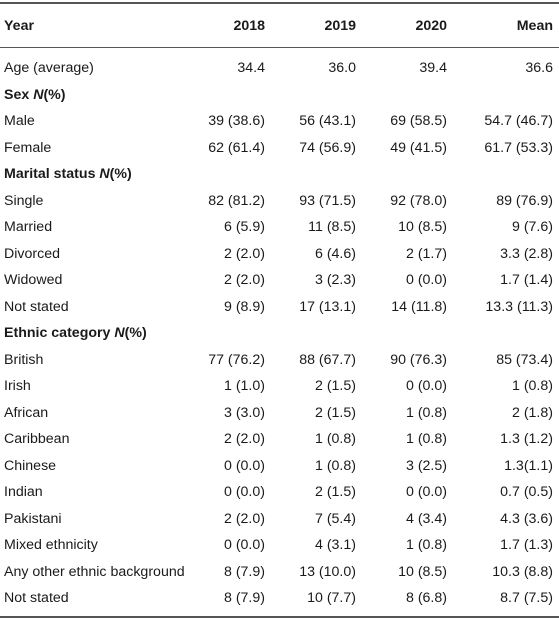 The image size is (559, 621). What do you see at coordinates (526, 253) in the screenshot?
I see `cell-mean: 3.3 (2.8)` at bounding box center [526, 253].